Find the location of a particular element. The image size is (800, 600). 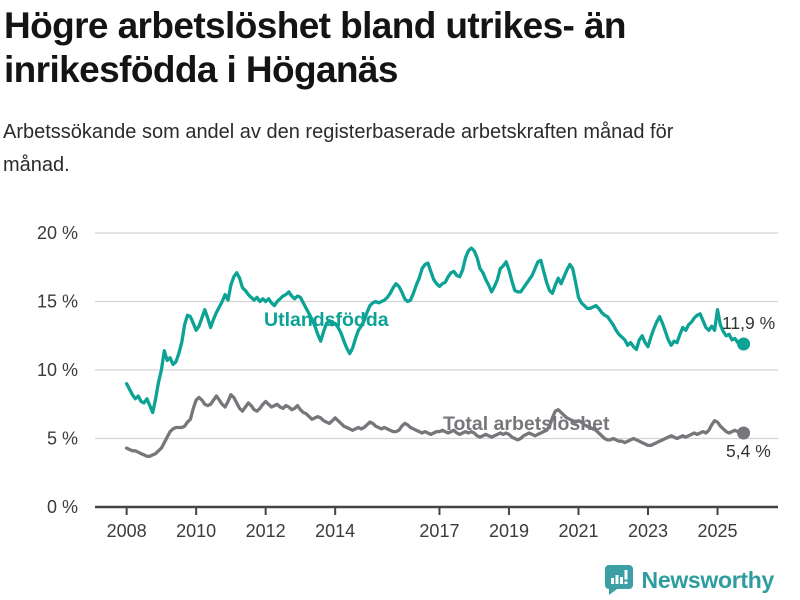

y-tick-label: 5 % is located at coordinates (62, 439).